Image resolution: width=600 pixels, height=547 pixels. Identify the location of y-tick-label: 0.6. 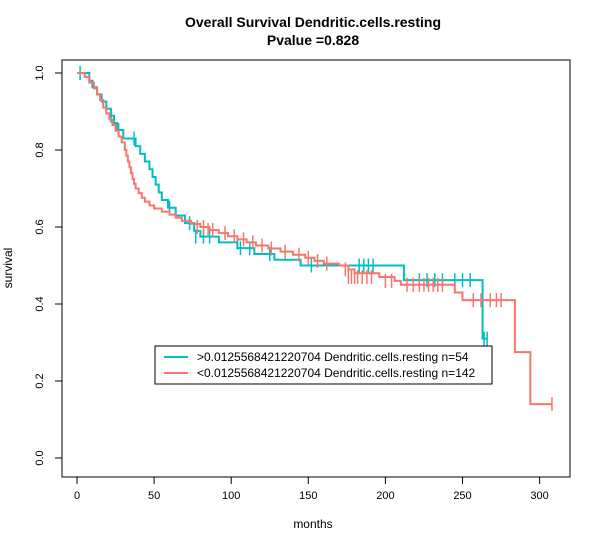
(40, 226).